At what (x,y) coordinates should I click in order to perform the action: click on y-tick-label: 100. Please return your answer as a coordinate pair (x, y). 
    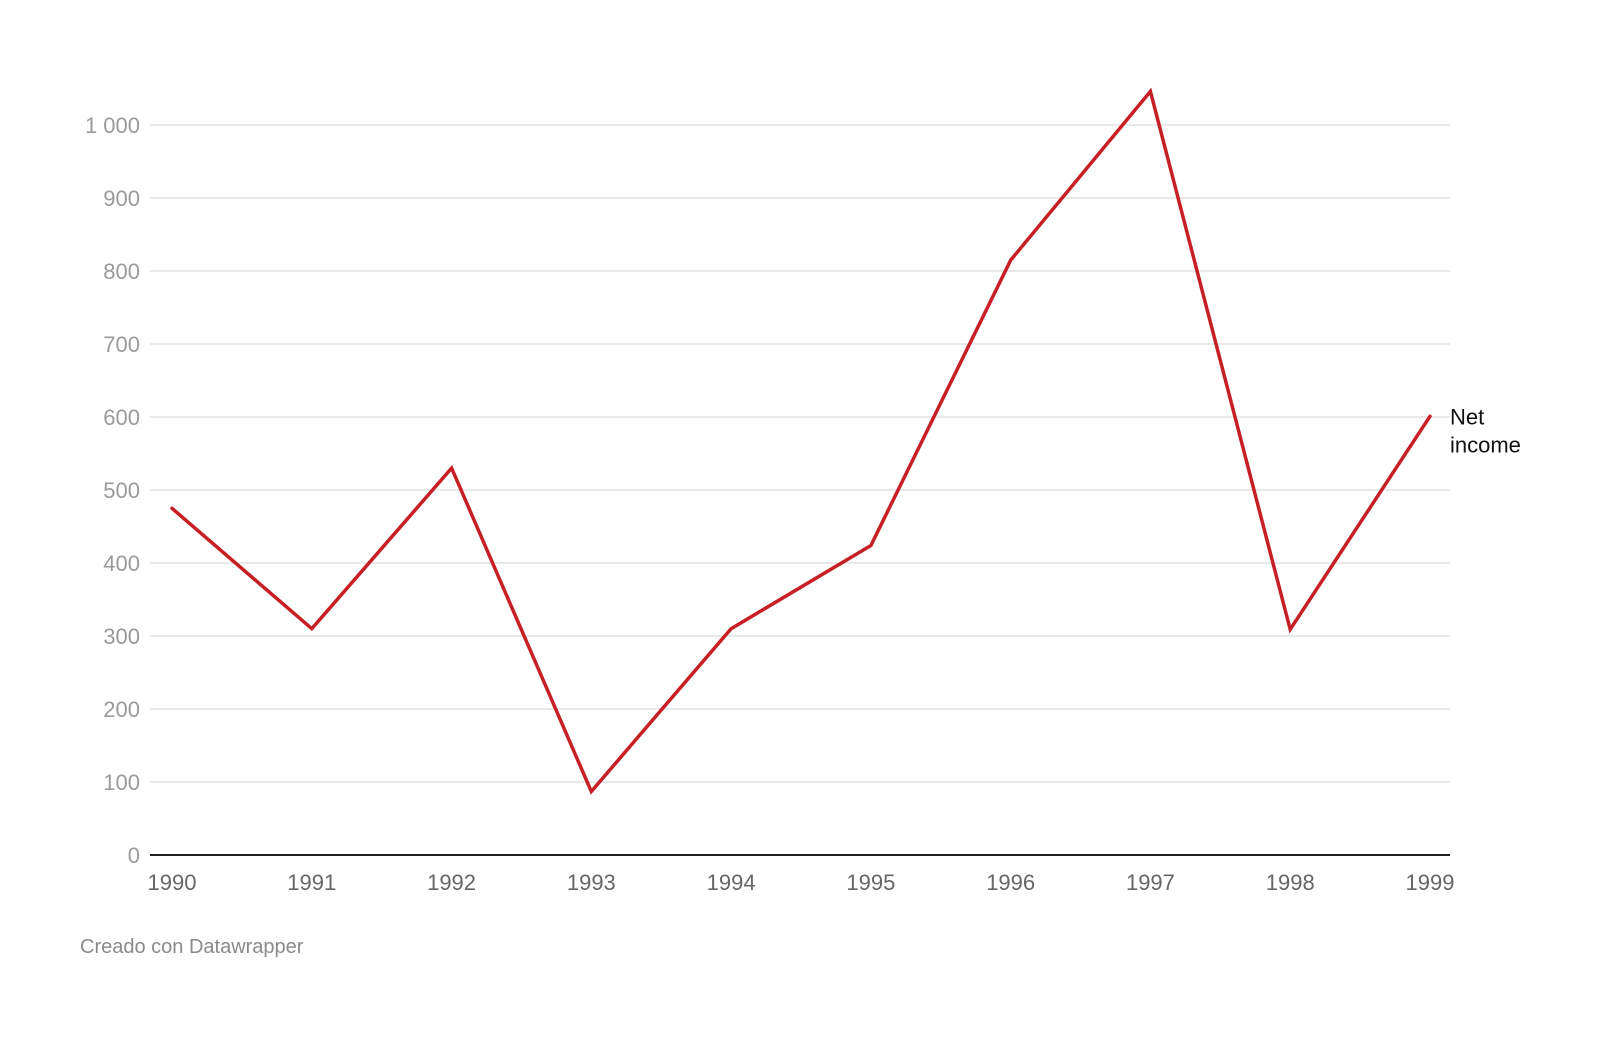
    Looking at the image, I should click on (121, 782).